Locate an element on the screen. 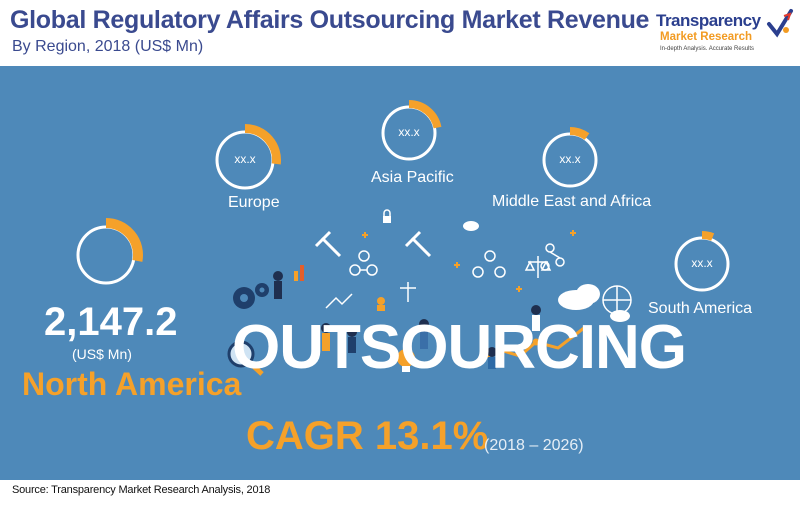  sparkle-icon is located at coordinates (469, 261).